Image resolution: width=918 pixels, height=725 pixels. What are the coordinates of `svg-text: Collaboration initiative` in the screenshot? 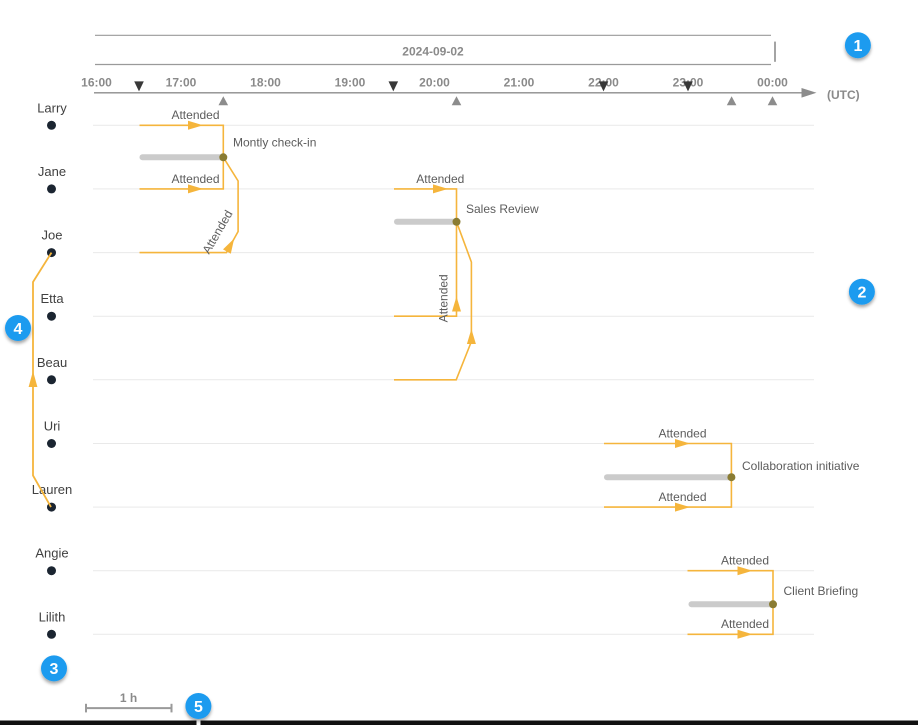 It's located at (801, 466).